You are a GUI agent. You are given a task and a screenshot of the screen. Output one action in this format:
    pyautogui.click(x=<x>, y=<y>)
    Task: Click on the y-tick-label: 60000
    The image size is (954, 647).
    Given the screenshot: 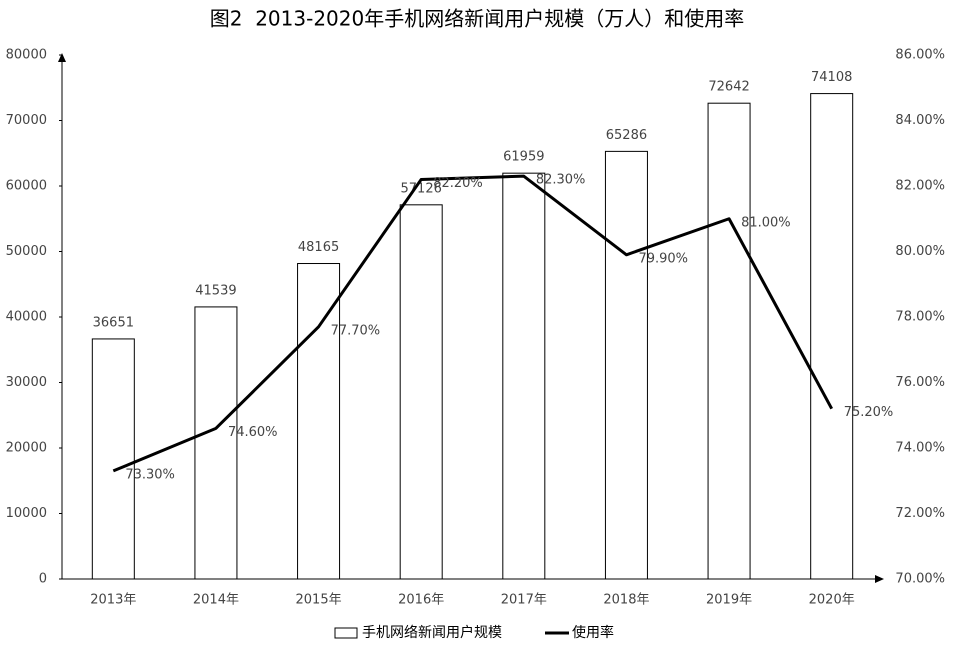 What is the action you would take?
    pyautogui.click(x=26, y=186)
    